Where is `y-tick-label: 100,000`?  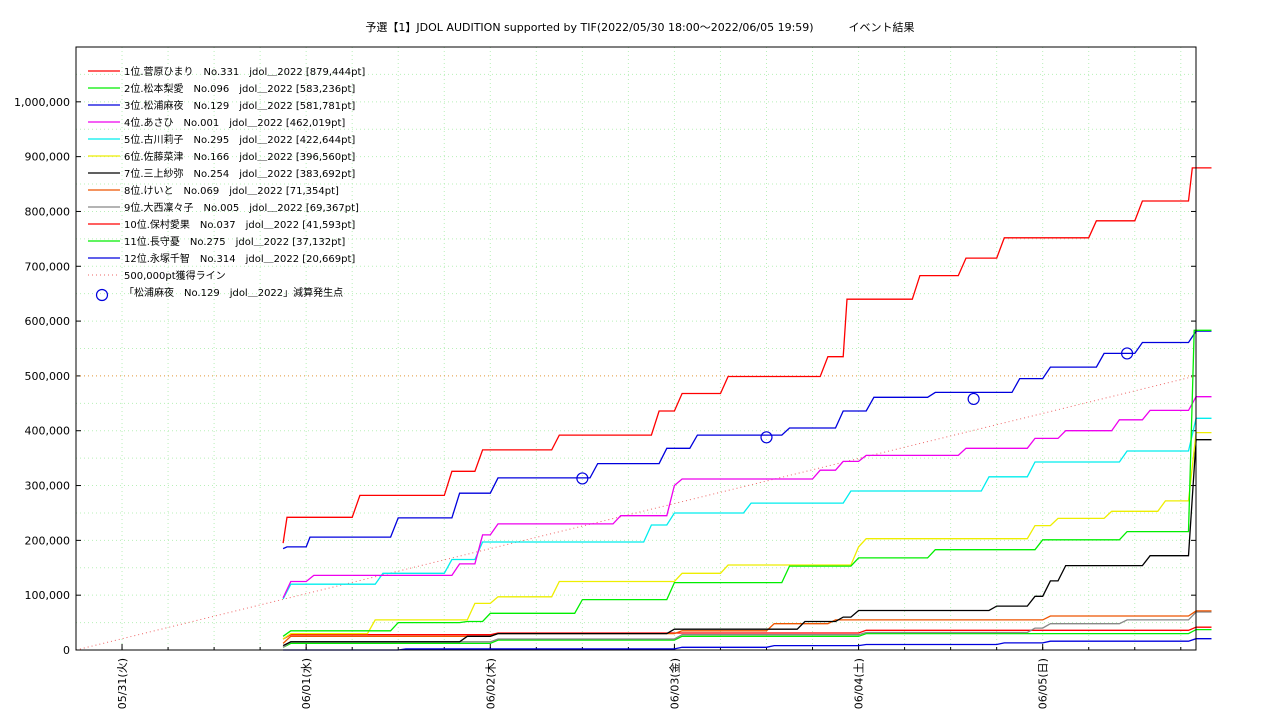 y-tick-label: 100,000 is located at coordinates (48, 595).